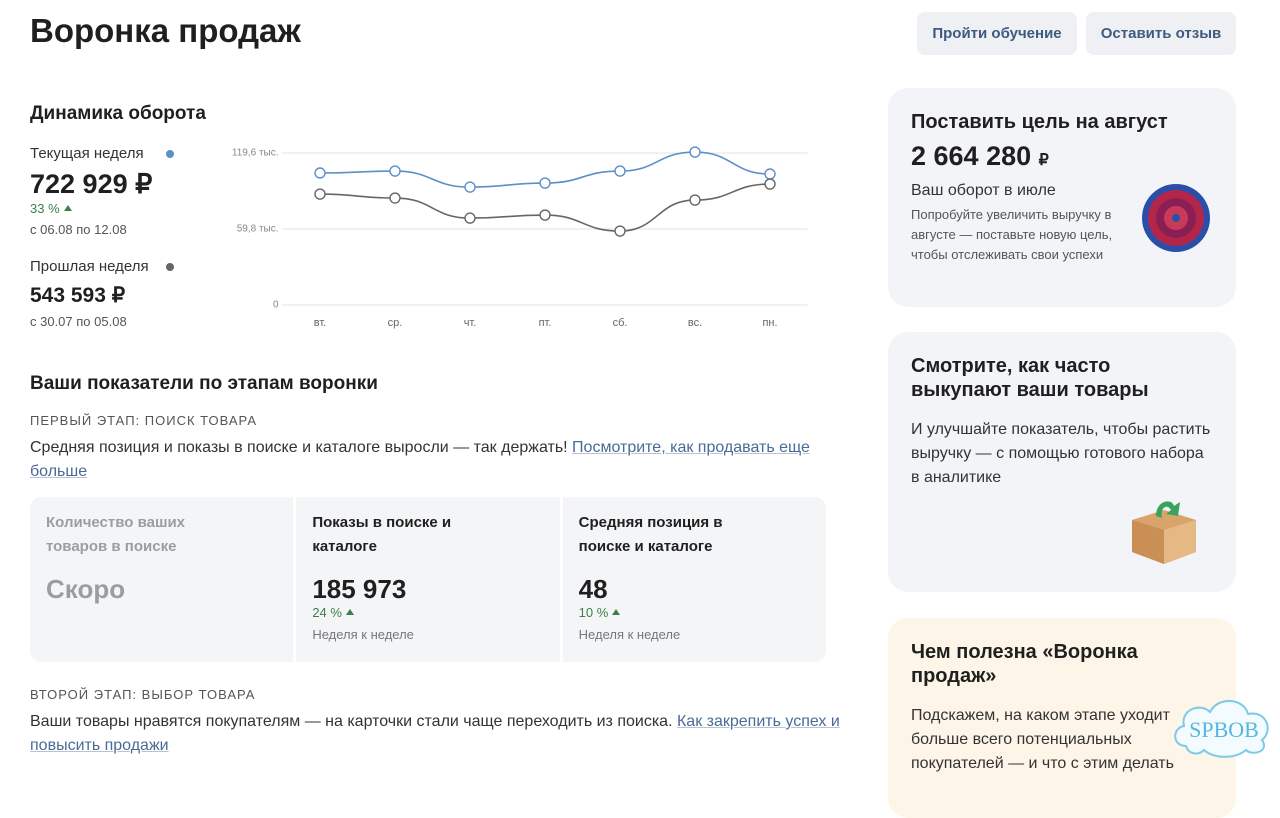 The width and height of the screenshot is (1280, 818). I want to click on card-amount: 2 664 280 ₽, so click(980, 156).